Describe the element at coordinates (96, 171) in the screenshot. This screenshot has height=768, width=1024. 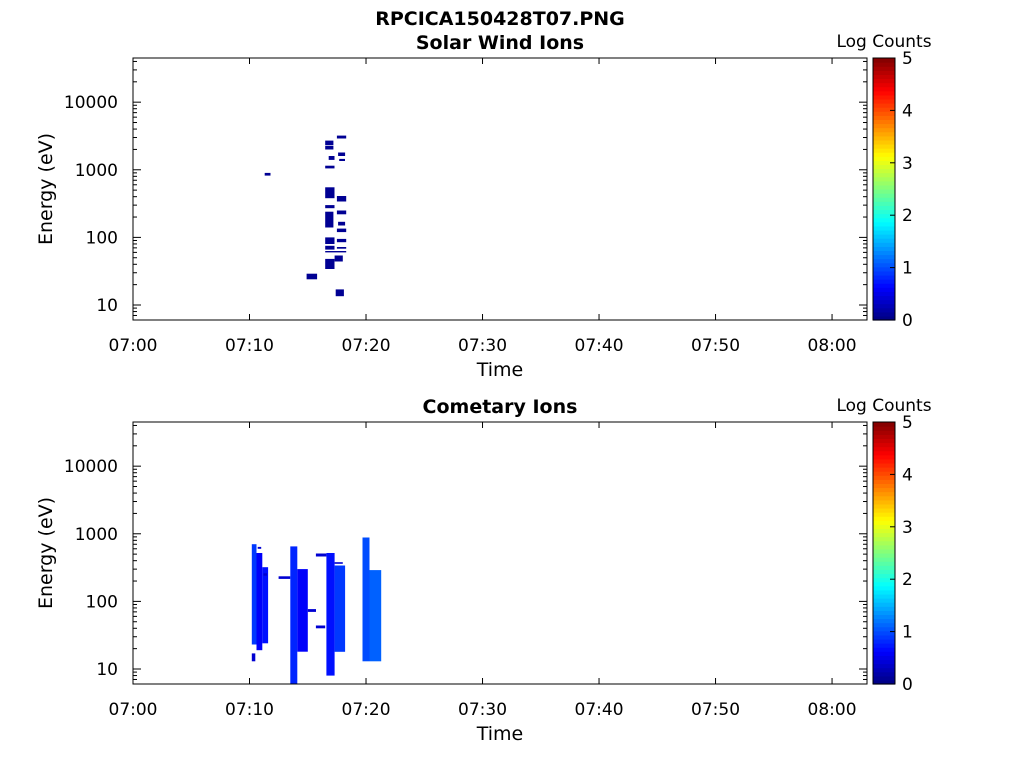
I see `y-tick-label: 1000` at that location.